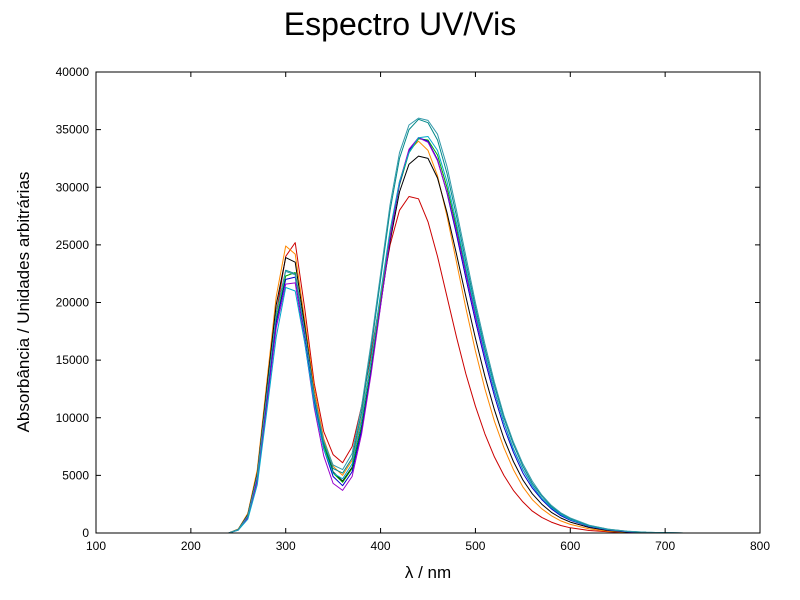  I want to click on y-tick-label: 30000, so click(73, 187).